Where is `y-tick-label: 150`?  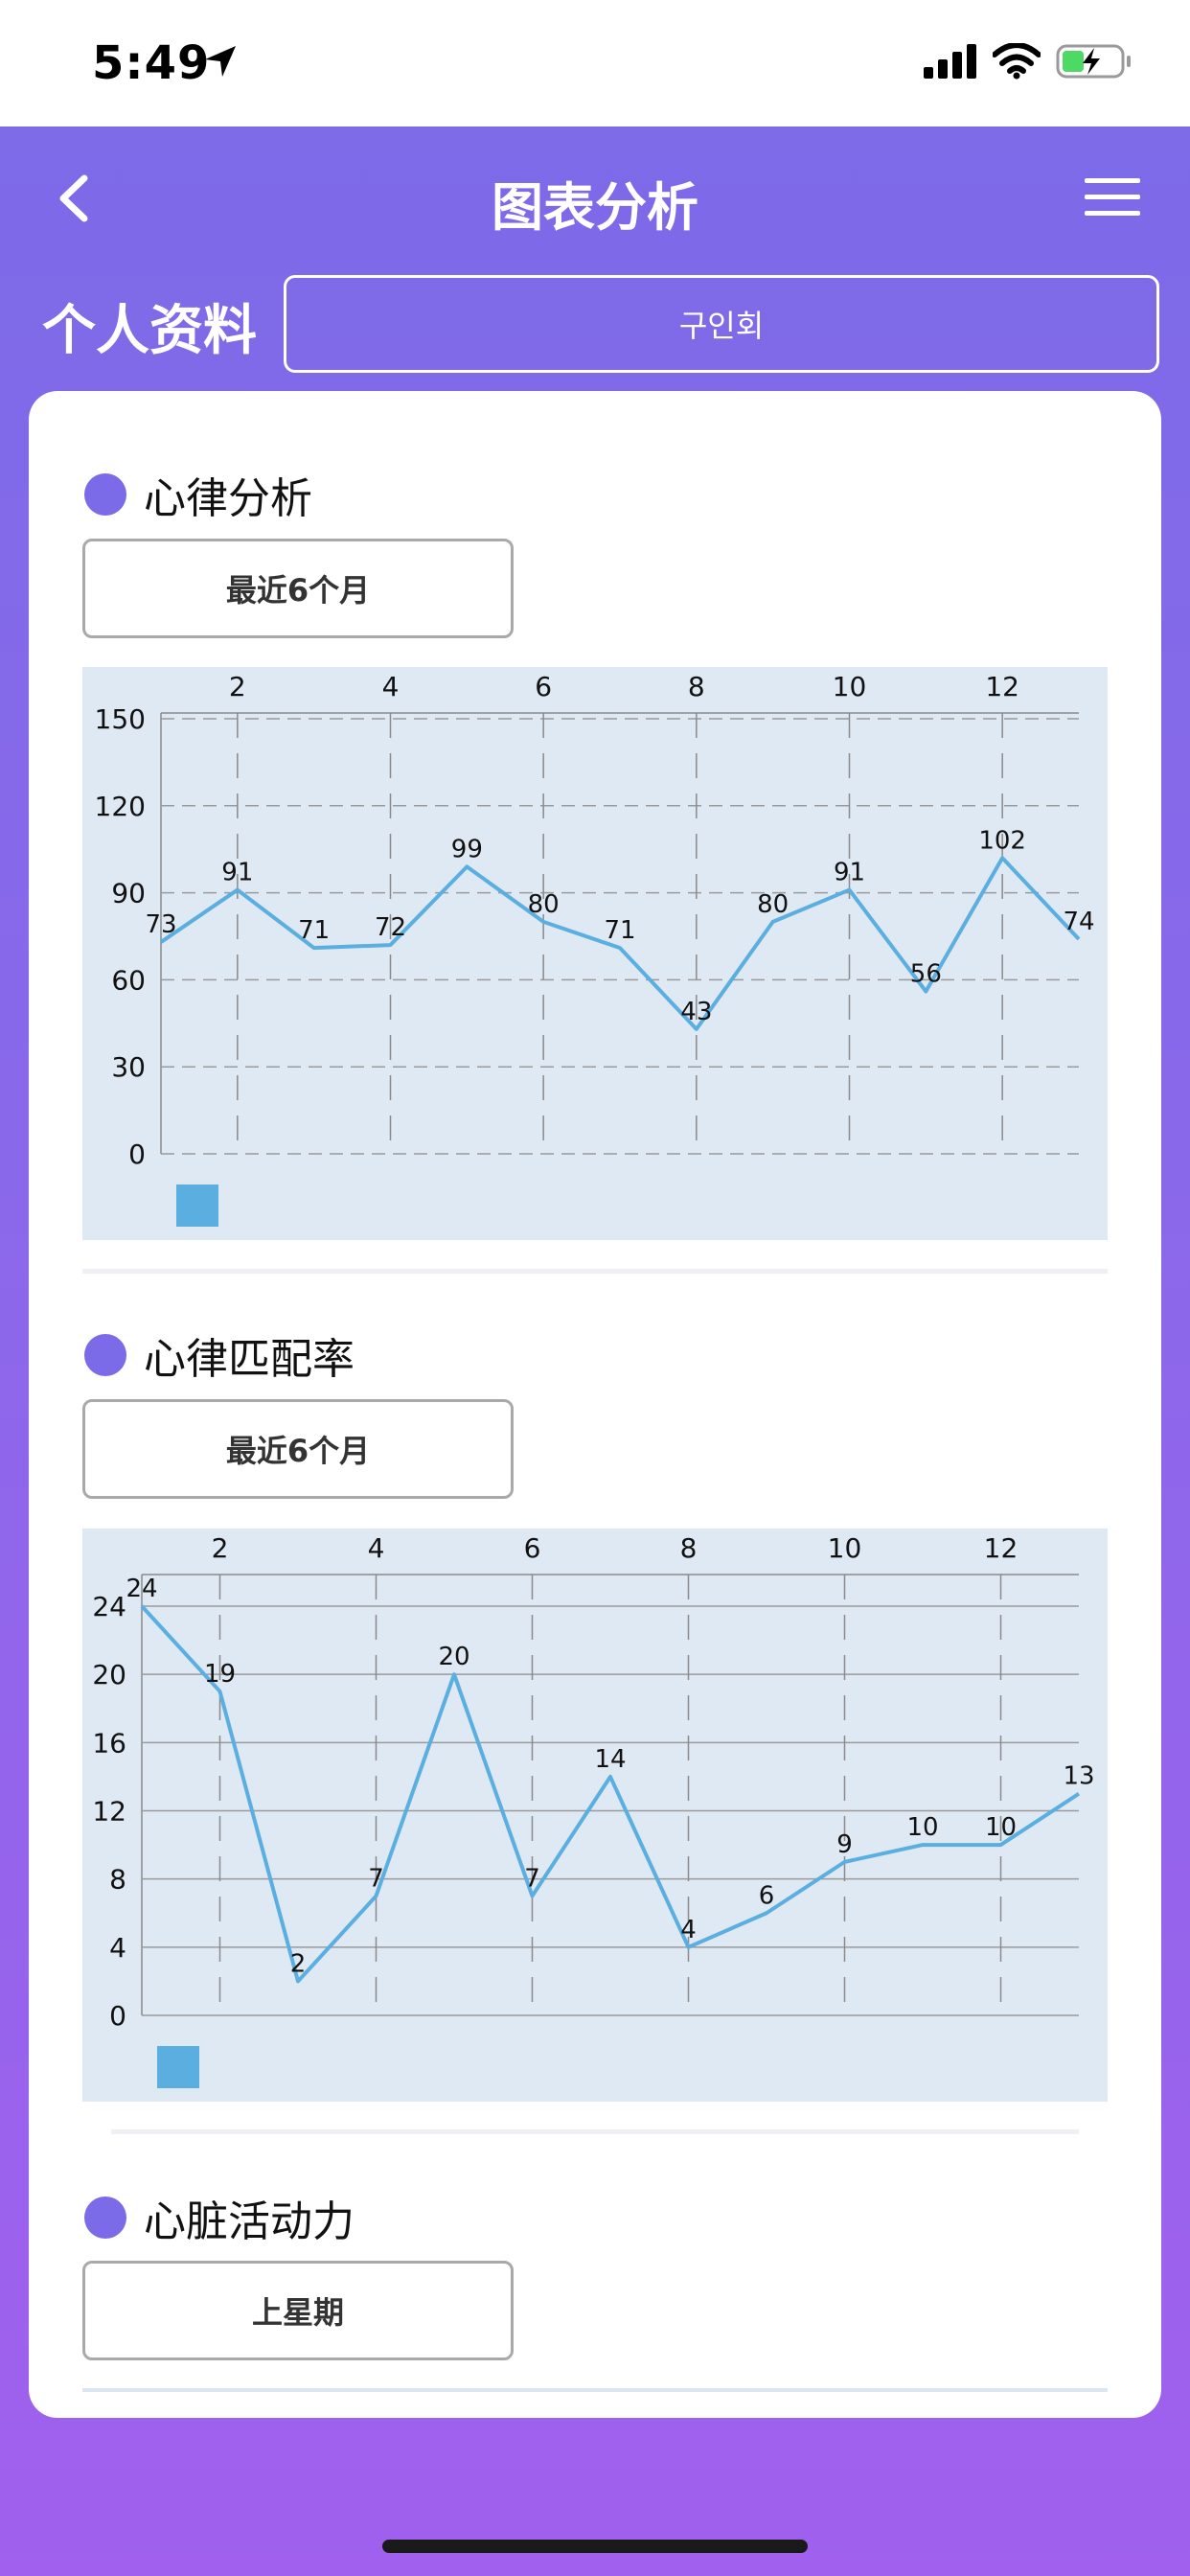
y-tick-label: 150 is located at coordinates (121, 719).